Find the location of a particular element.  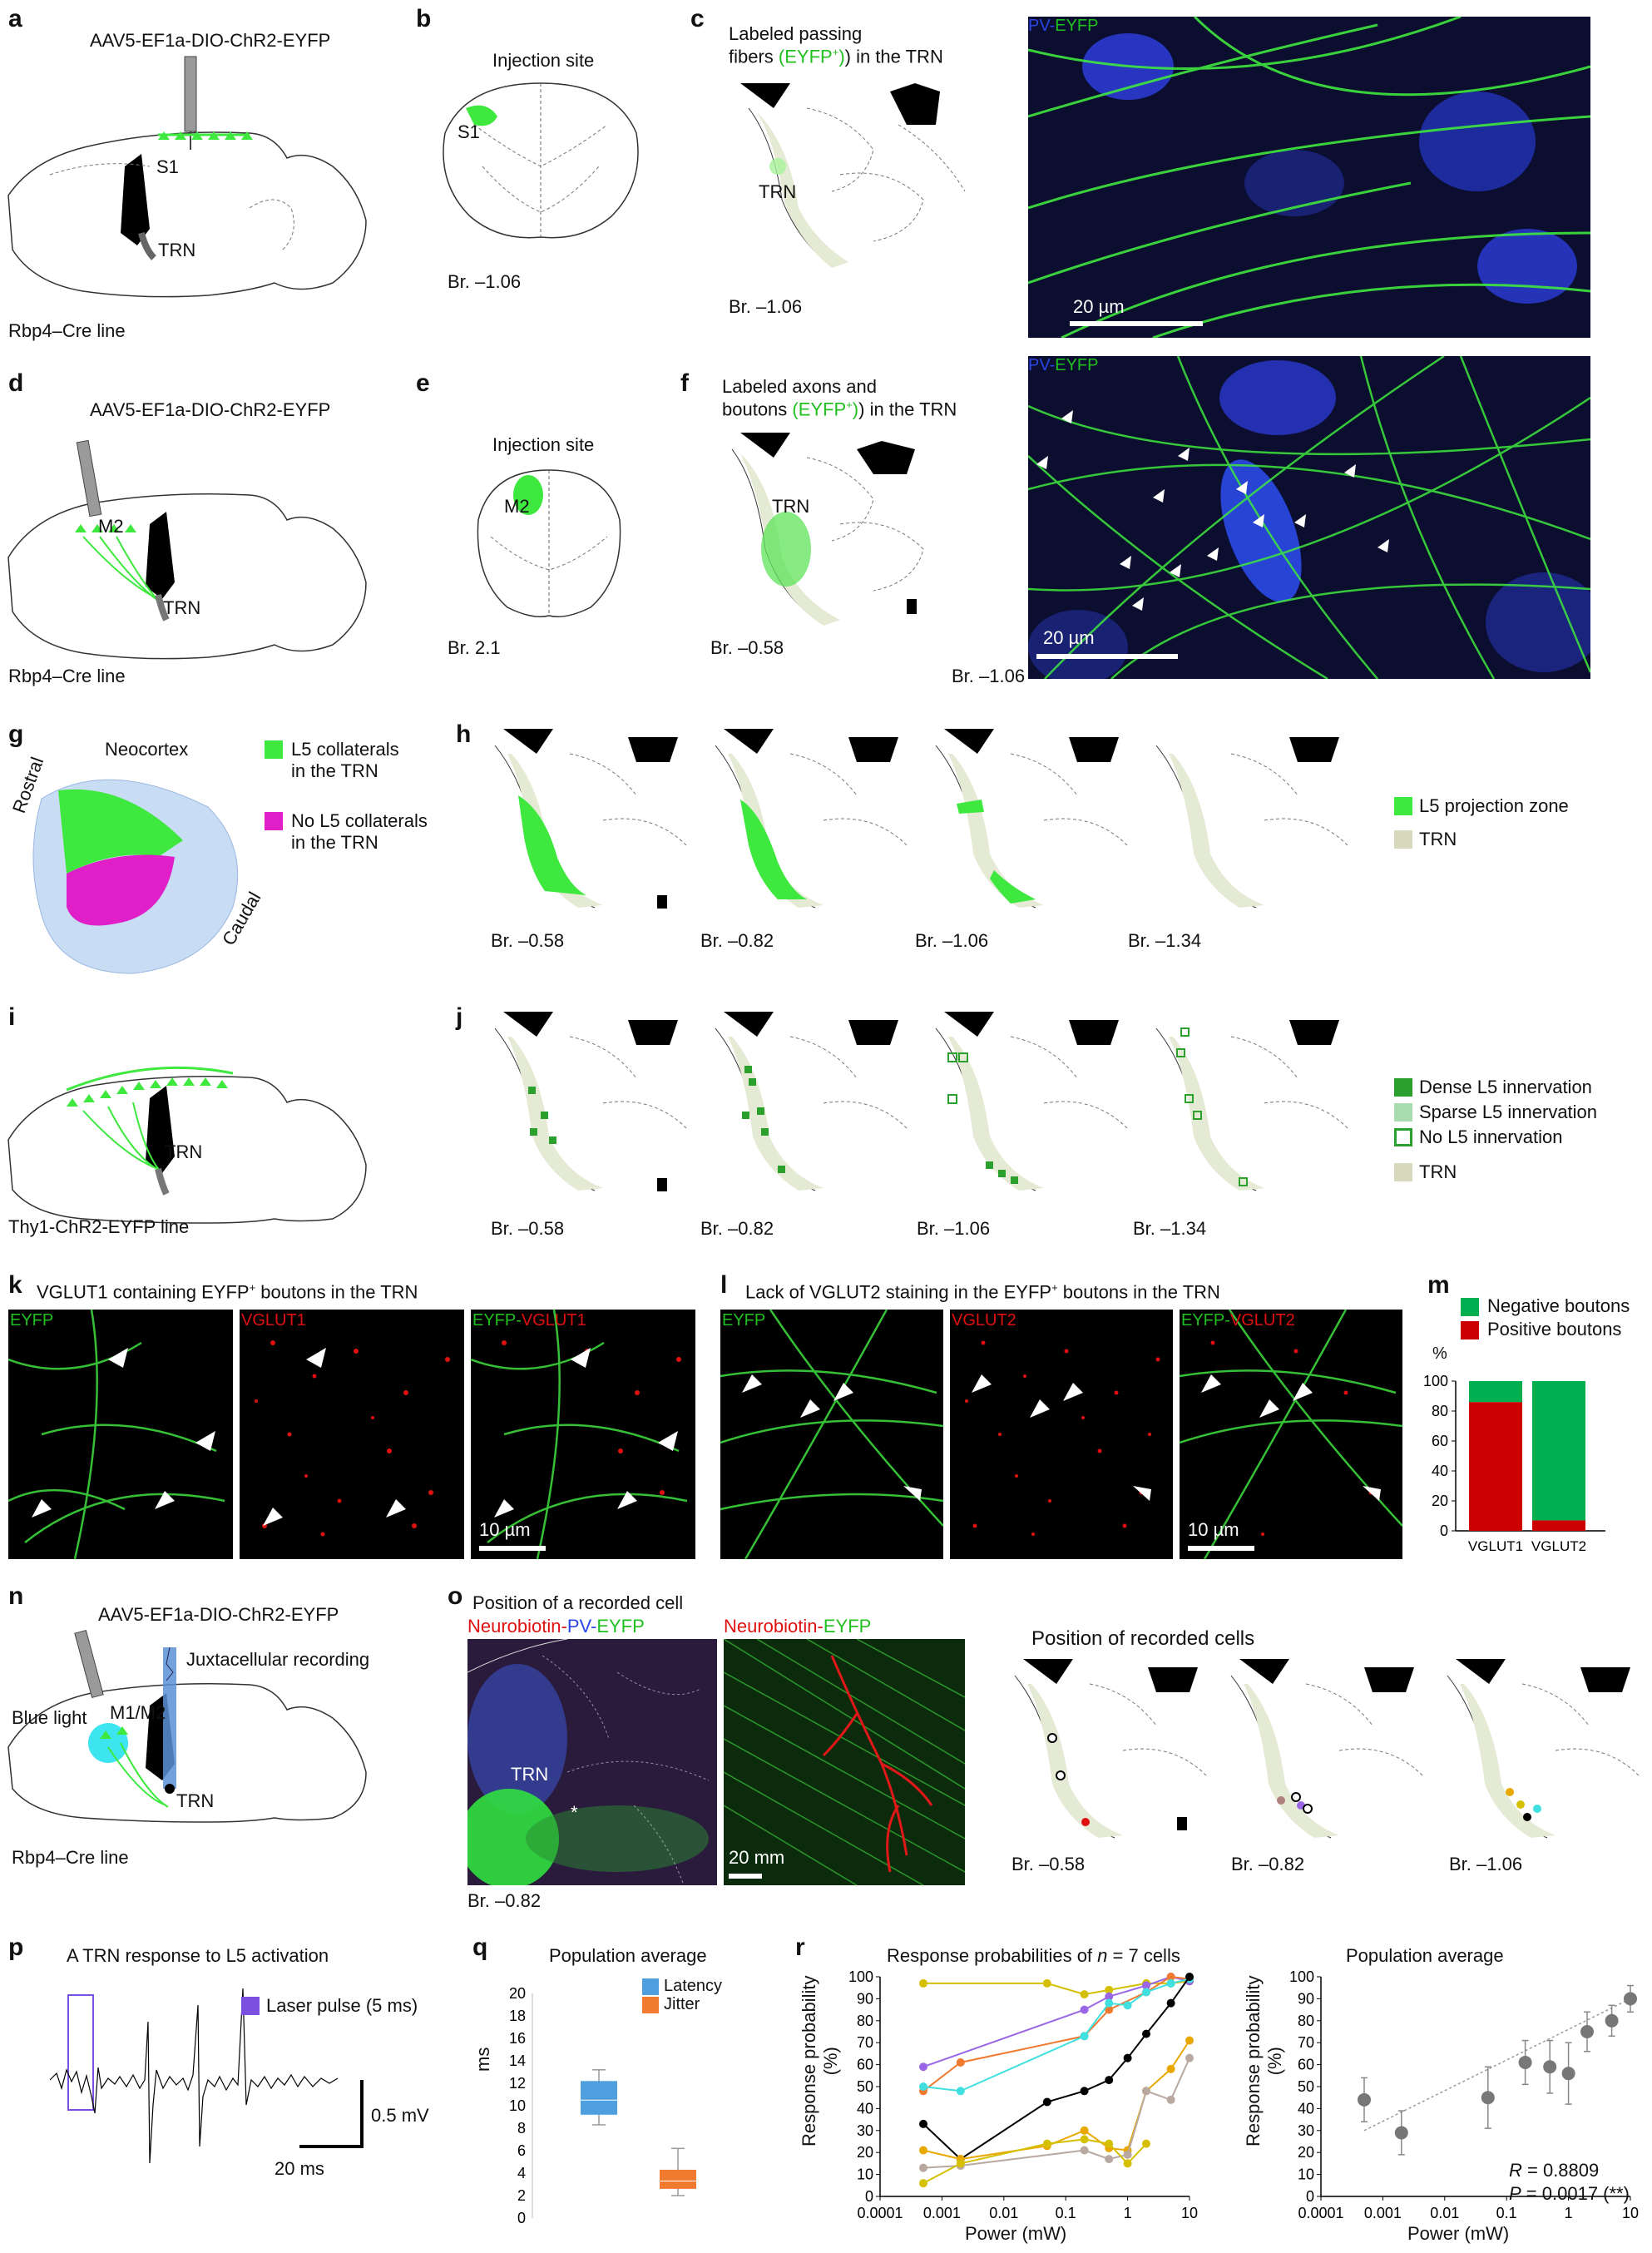

bregma-f2: Br. –1.06 is located at coordinates (989, 676).